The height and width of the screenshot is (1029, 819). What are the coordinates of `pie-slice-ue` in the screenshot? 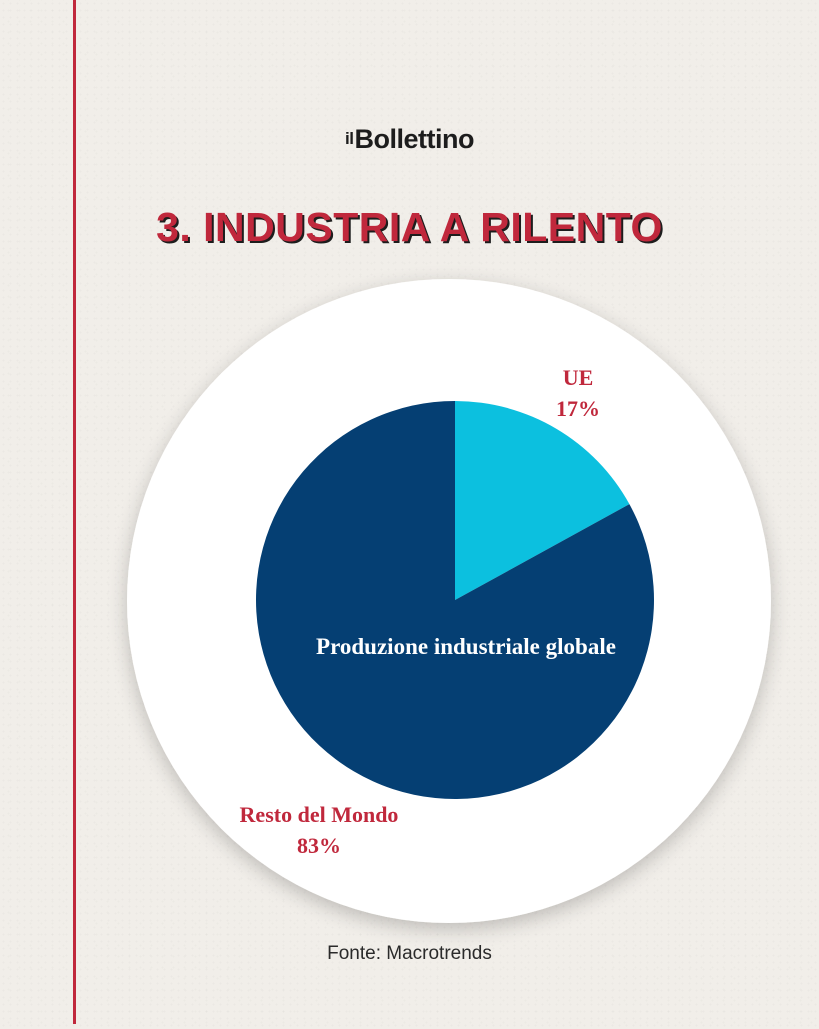 It's located at (542, 500).